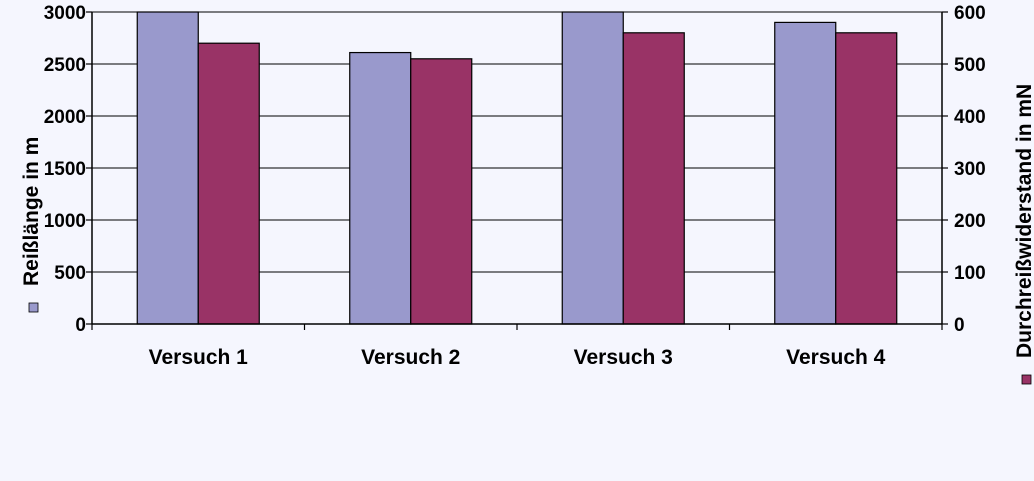  I want to click on category-label: Versuch 4, so click(836, 357).